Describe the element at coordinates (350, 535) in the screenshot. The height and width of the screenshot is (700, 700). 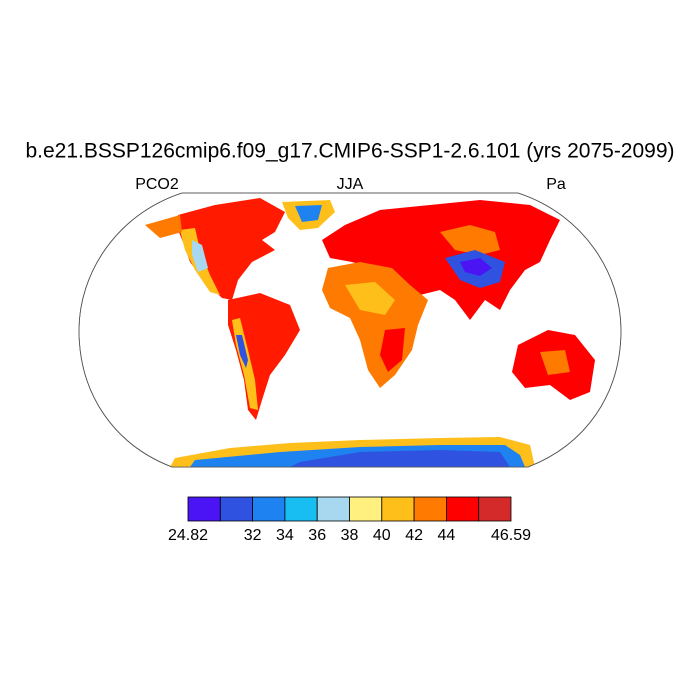
I see `colorbar-label: 38` at that location.